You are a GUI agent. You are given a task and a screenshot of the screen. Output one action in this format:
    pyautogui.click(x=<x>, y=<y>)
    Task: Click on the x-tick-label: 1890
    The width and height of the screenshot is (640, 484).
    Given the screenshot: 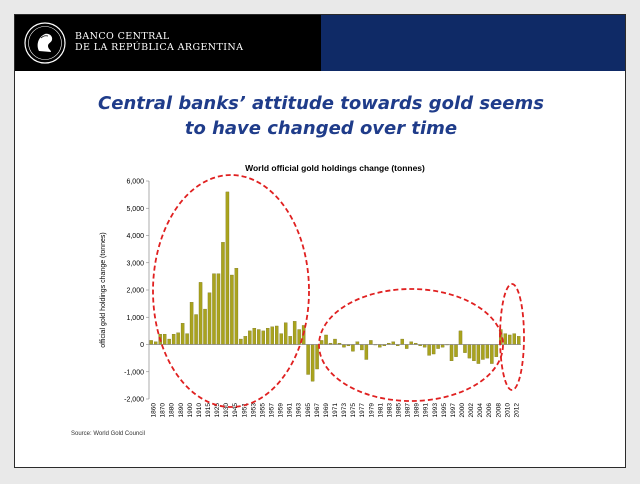 What is the action you would take?
    pyautogui.click(x=181, y=410)
    